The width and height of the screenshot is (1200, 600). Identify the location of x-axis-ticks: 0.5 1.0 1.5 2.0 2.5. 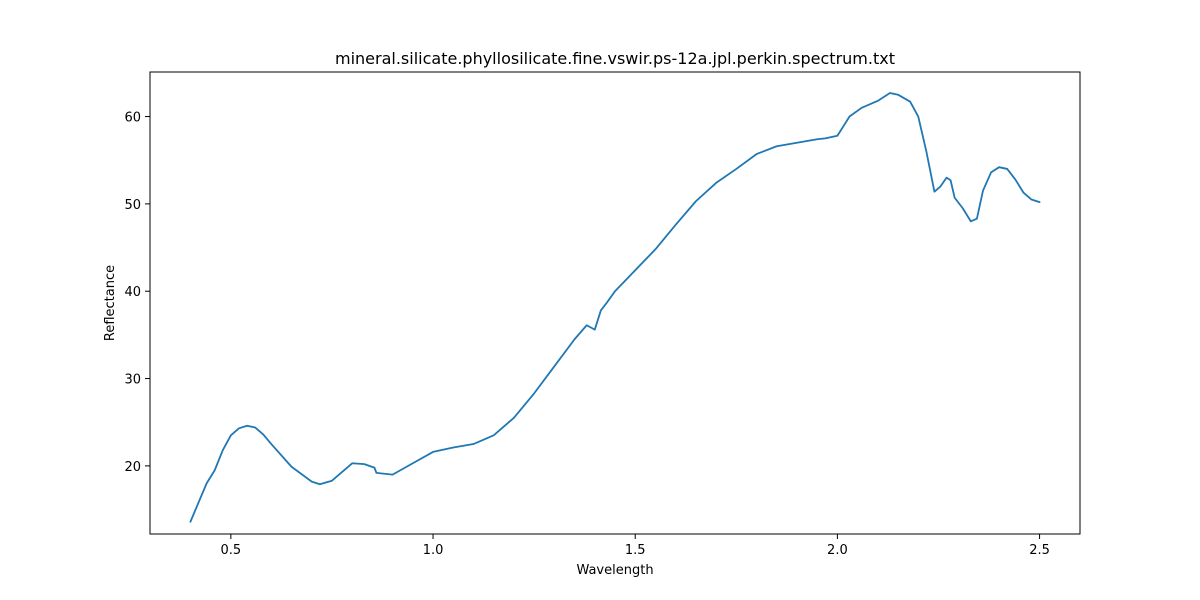
(635, 546).